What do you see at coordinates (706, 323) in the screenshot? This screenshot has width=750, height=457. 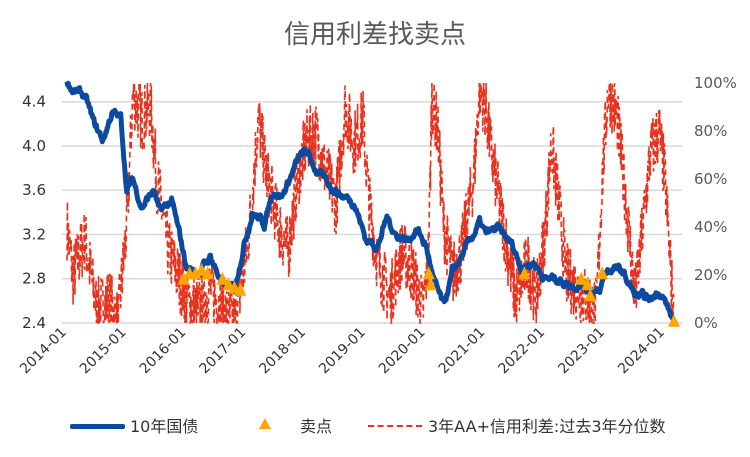 I see `y-right-tick-label: 0%` at bounding box center [706, 323].